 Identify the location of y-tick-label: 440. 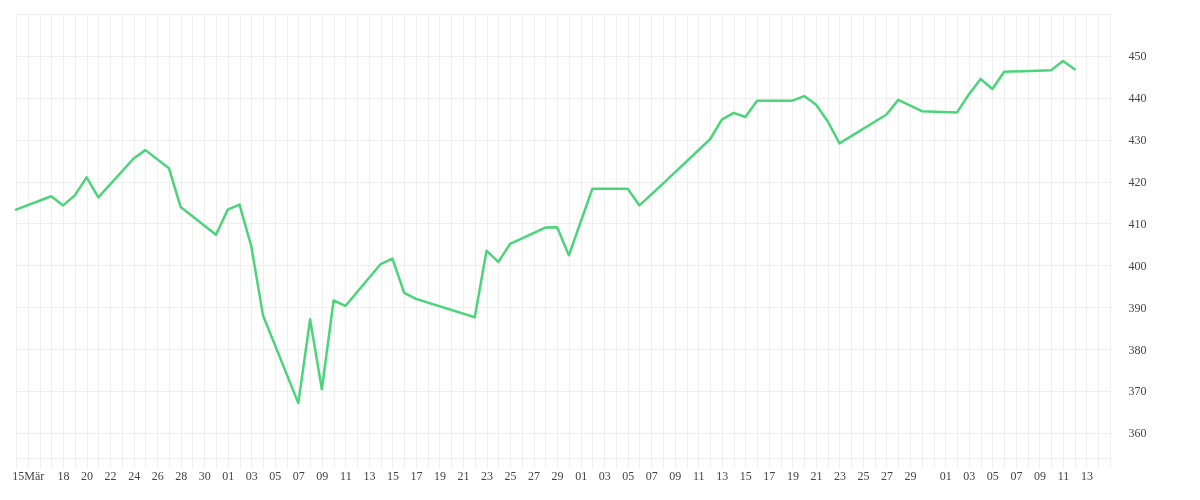
(1137, 98).